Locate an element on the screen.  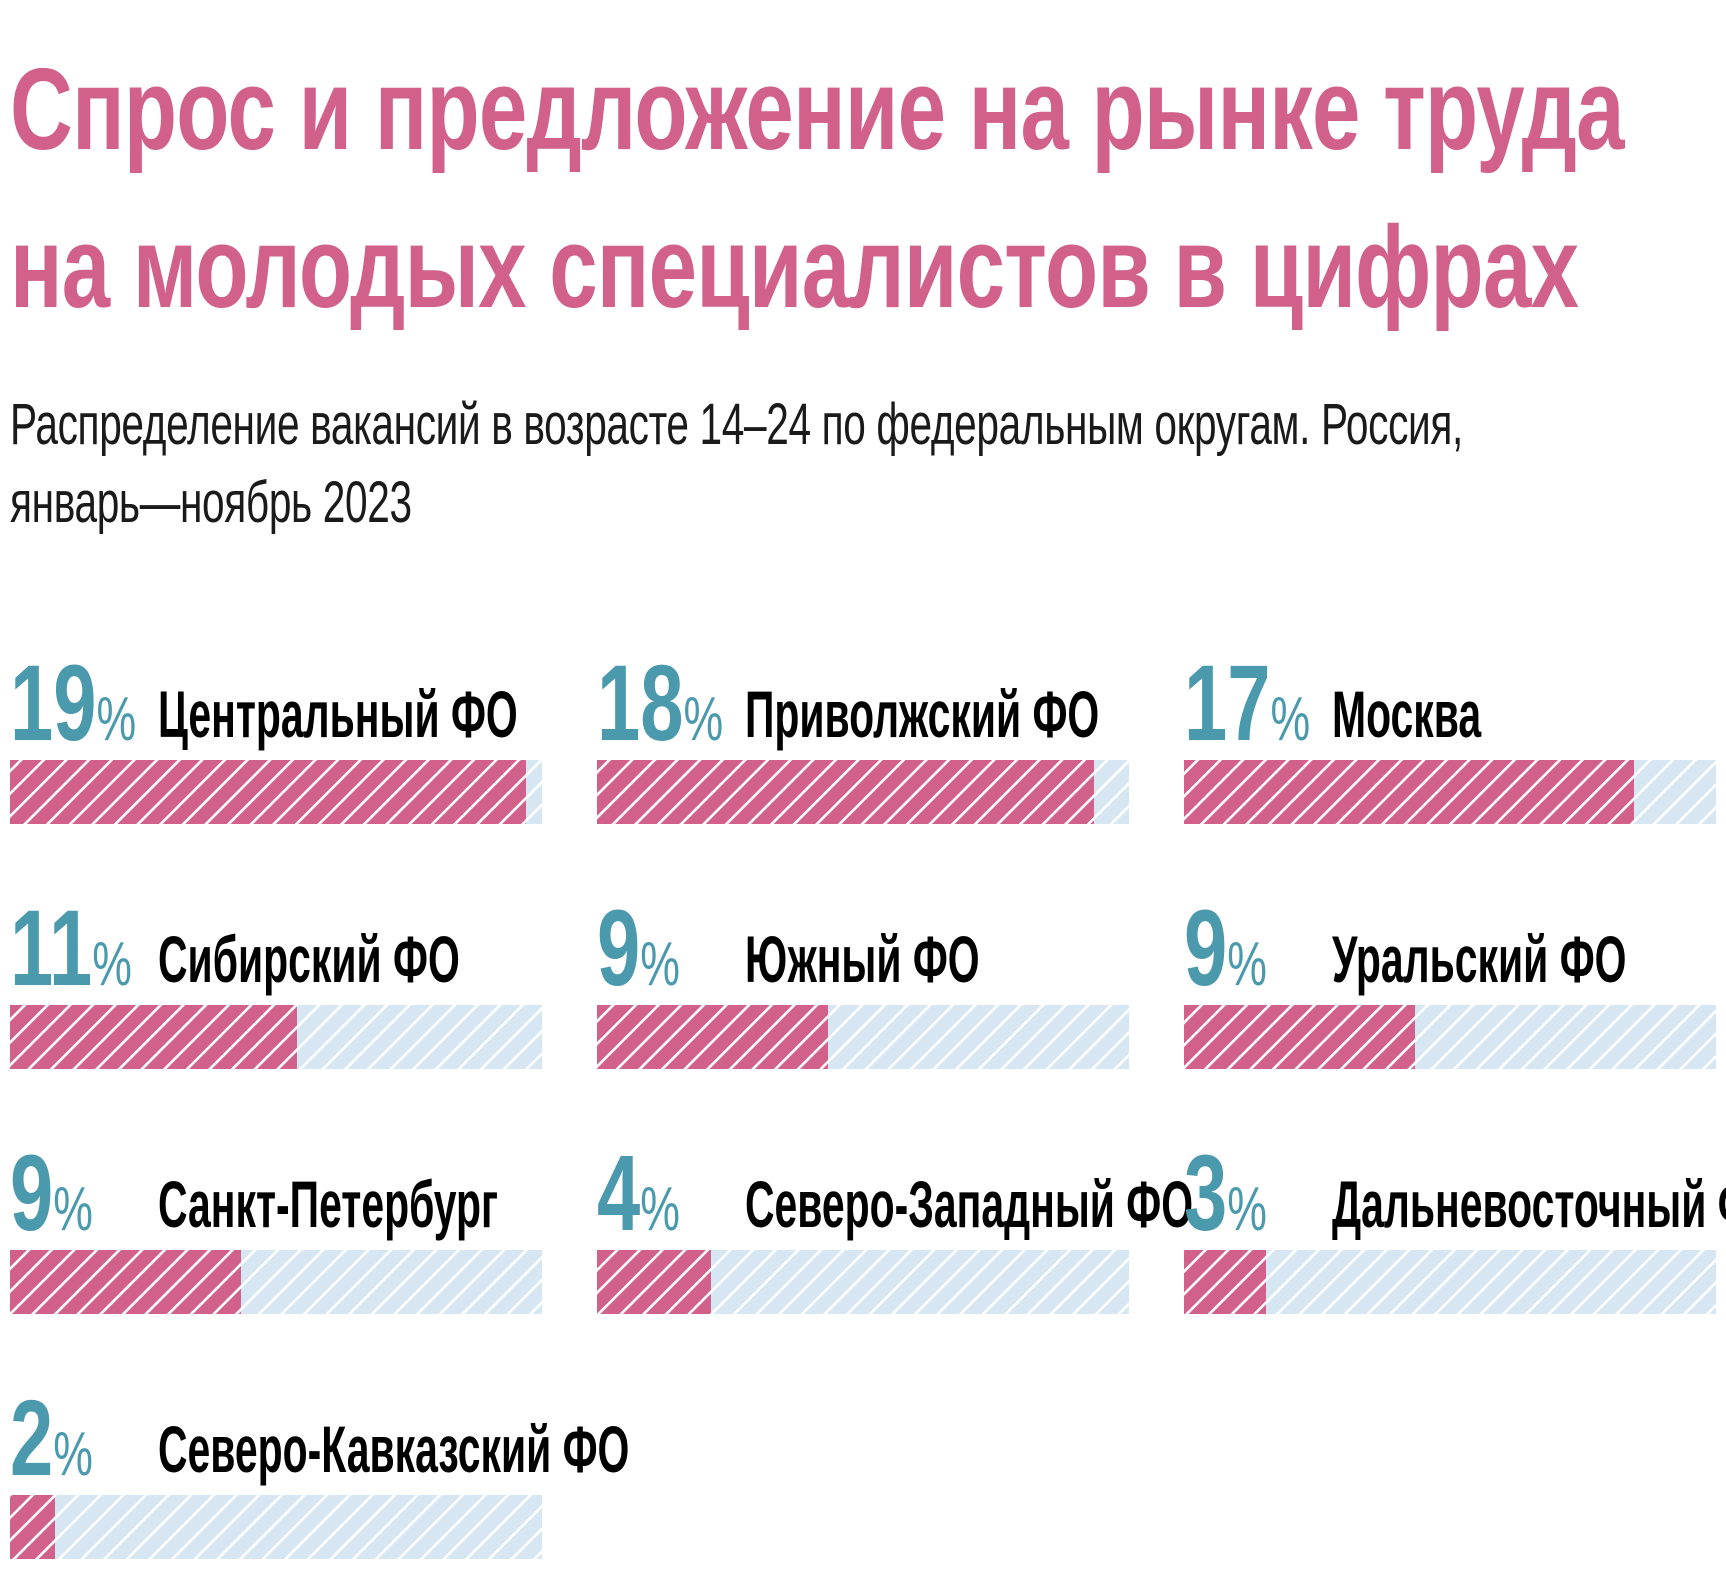
region-item: 2% Северо-Кавказский ФО is located at coordinates (319, 1468).